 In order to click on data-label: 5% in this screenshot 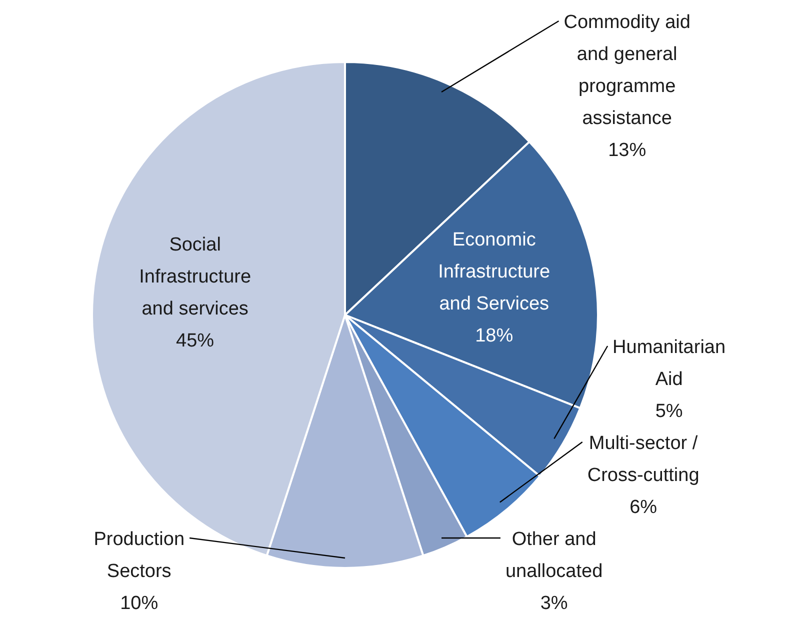, I will do `click(669, 411)`.